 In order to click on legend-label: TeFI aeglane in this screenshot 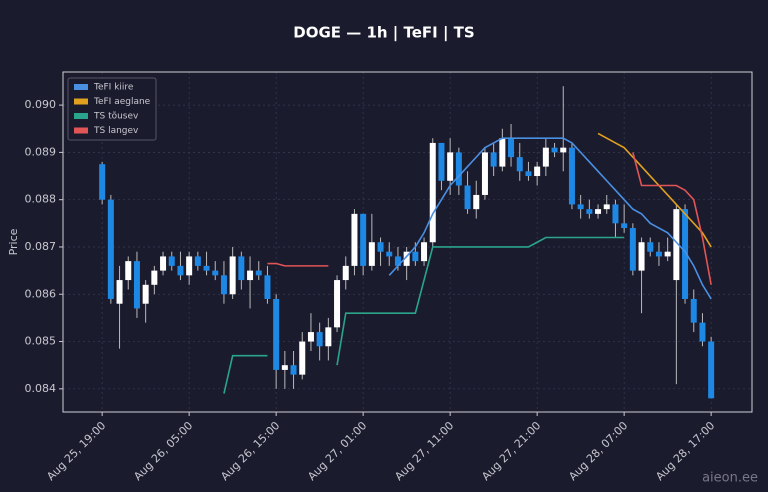, I will do `click(122, 102)`.